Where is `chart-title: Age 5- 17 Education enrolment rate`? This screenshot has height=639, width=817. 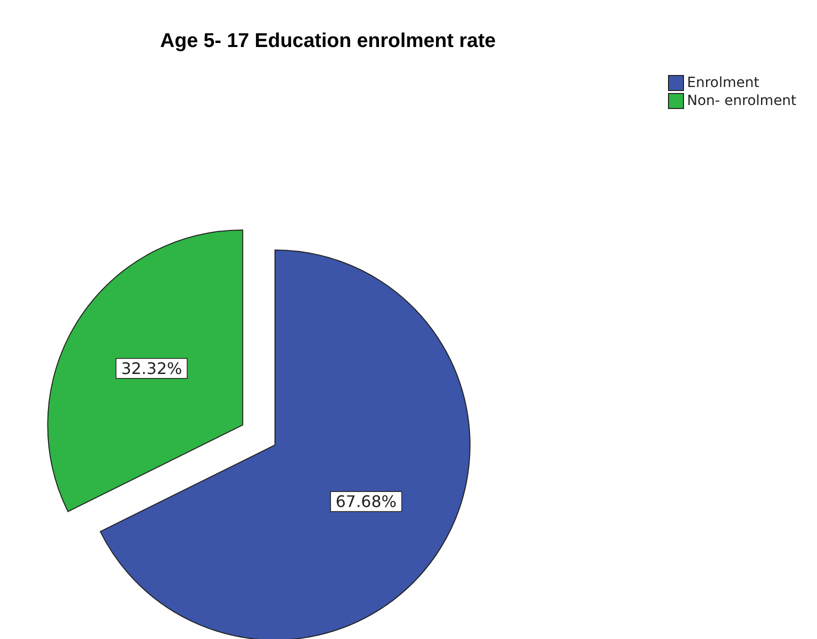
chart-title: Age 5- 17 Education enrolment rate is located at coordinates (328, 41).